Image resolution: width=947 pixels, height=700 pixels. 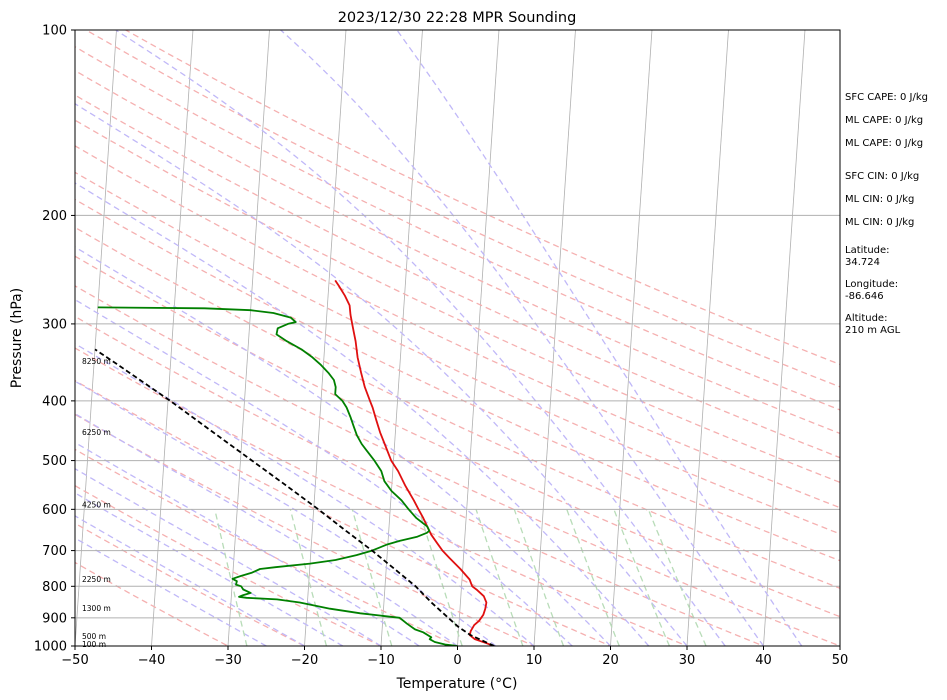 What do you see at coordinates (96, 504) in the screenshot?
I see `height-label: 4250 m` at bounding box center [96, 504].